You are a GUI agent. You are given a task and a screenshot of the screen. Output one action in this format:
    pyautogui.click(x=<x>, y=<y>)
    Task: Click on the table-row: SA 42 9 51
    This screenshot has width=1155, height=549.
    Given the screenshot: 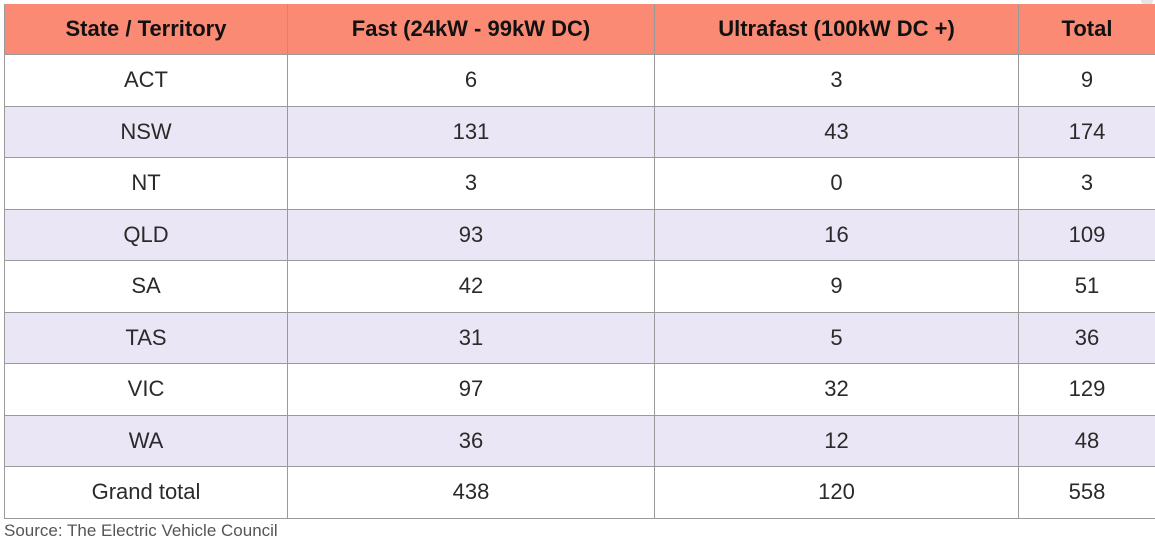 What is the action you would take?
    pyautogui.click(x=579, y=286)
    